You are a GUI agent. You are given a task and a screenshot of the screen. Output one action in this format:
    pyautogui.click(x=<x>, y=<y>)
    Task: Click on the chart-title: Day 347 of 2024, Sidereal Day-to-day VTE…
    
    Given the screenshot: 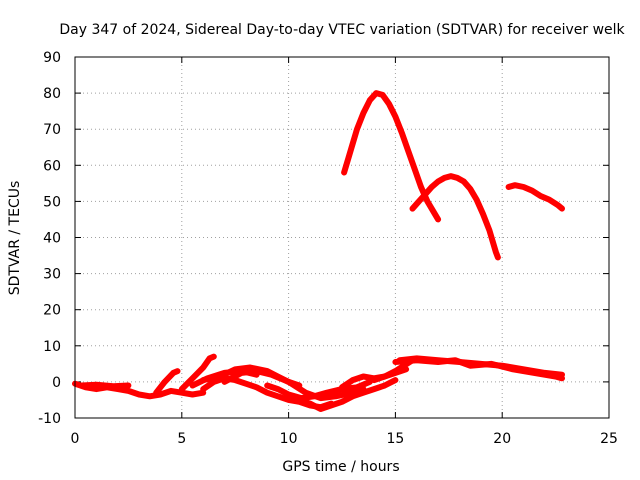 What is the action you would take?
    pyautogui.click(x=342, y=30)
    